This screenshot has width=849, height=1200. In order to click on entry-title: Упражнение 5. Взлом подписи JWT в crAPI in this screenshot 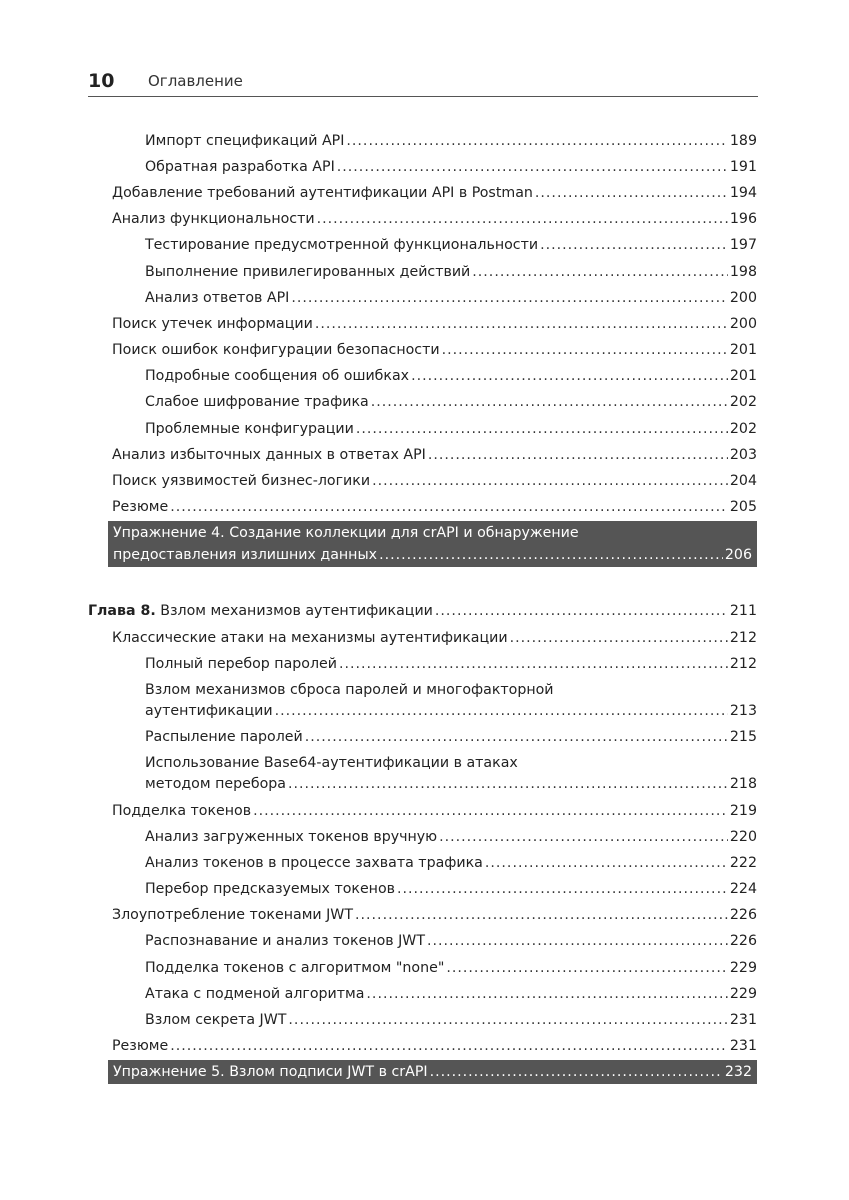, I will do `click(270, 1071)`.